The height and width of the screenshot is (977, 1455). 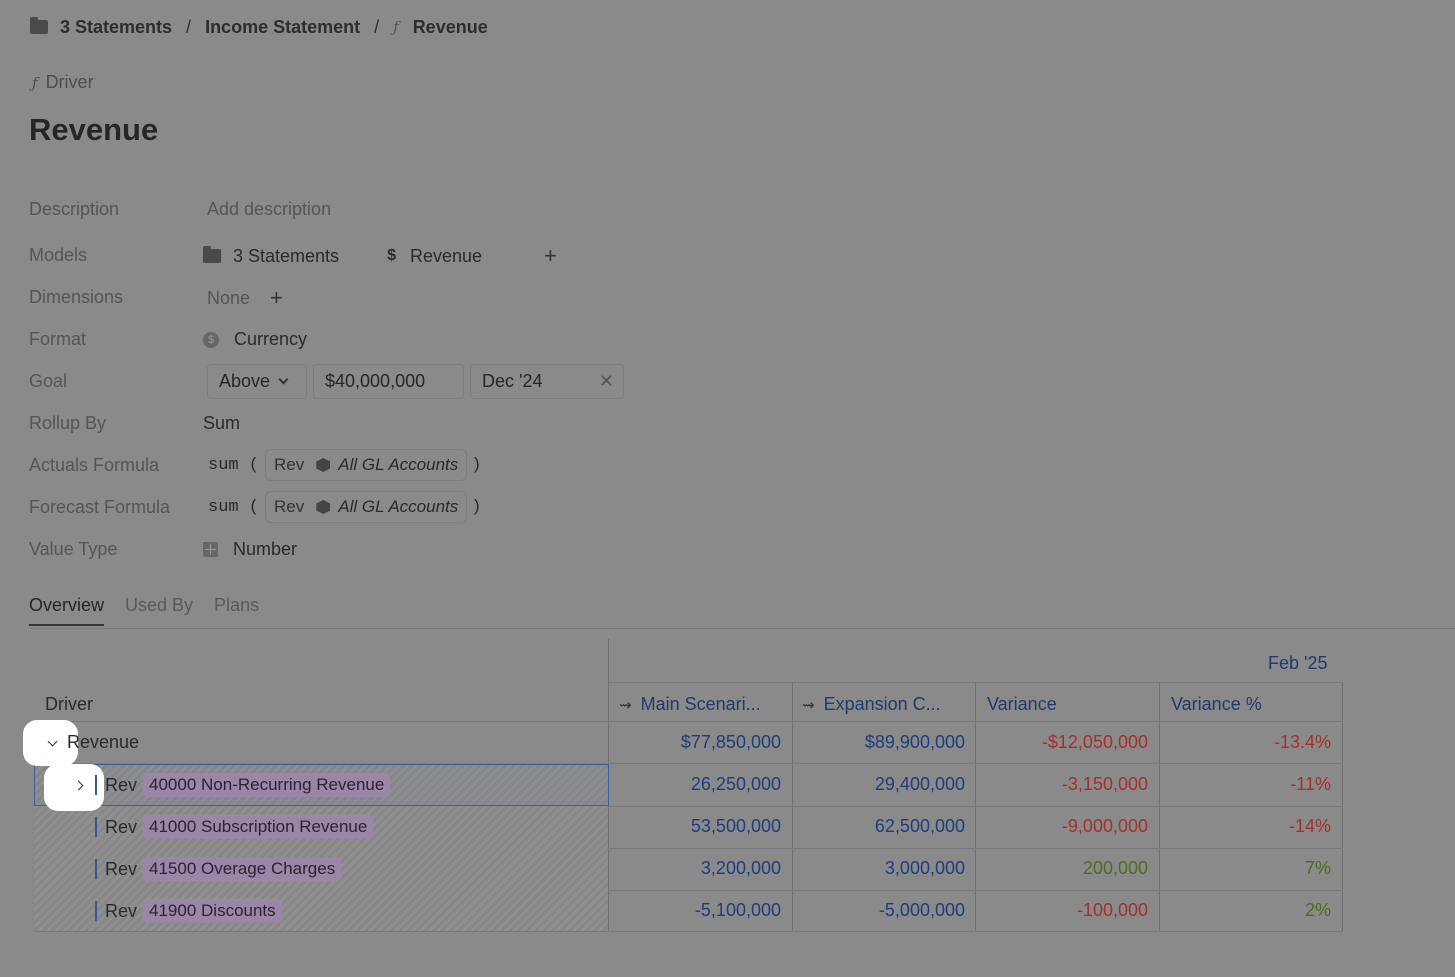 I want to click on column-header-variance: Variance, so click(x=1022, y=704).